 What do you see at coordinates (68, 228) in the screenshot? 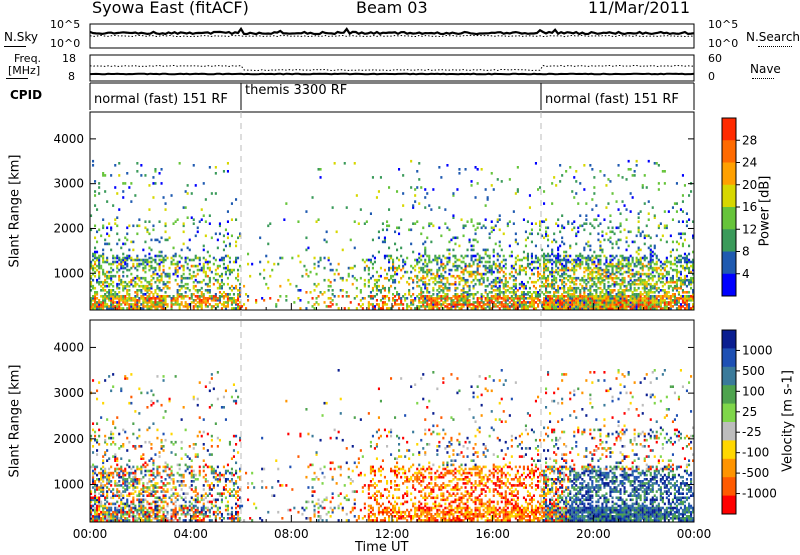
I see `y-tick-label: 2000` at bounding box center [68, 228].